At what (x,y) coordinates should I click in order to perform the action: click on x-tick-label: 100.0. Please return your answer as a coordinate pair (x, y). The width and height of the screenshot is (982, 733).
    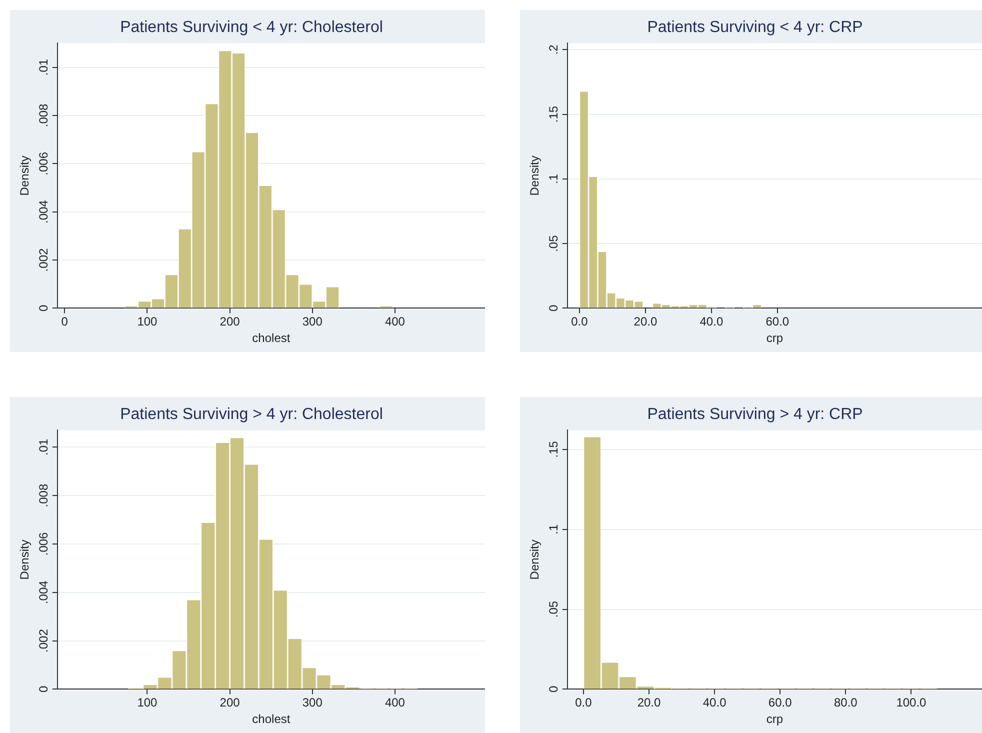
    Looking at the image, I should click on (911, 703).